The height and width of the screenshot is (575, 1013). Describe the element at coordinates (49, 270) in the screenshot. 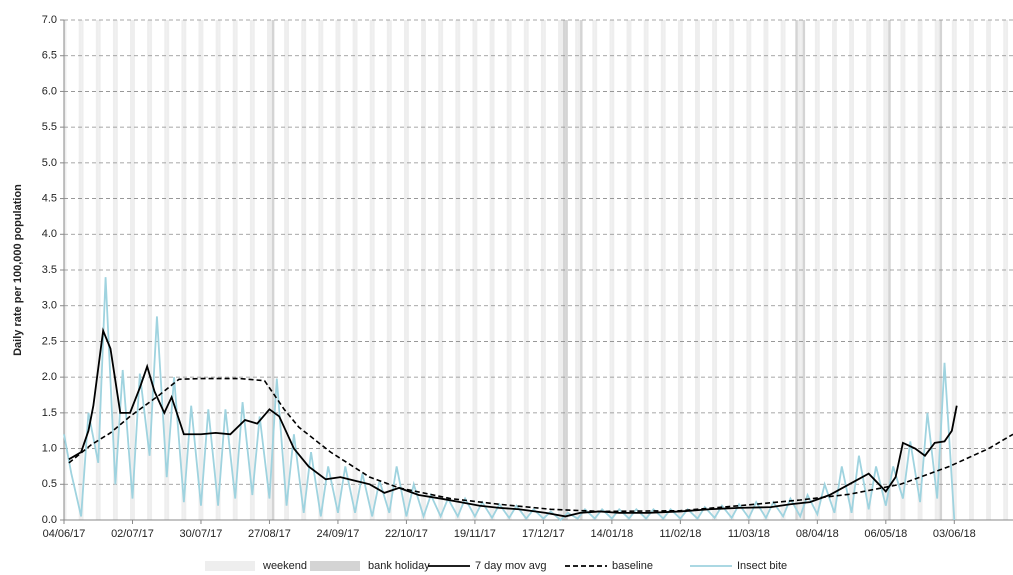

I see `y-tick-label: 3.5` at that location.